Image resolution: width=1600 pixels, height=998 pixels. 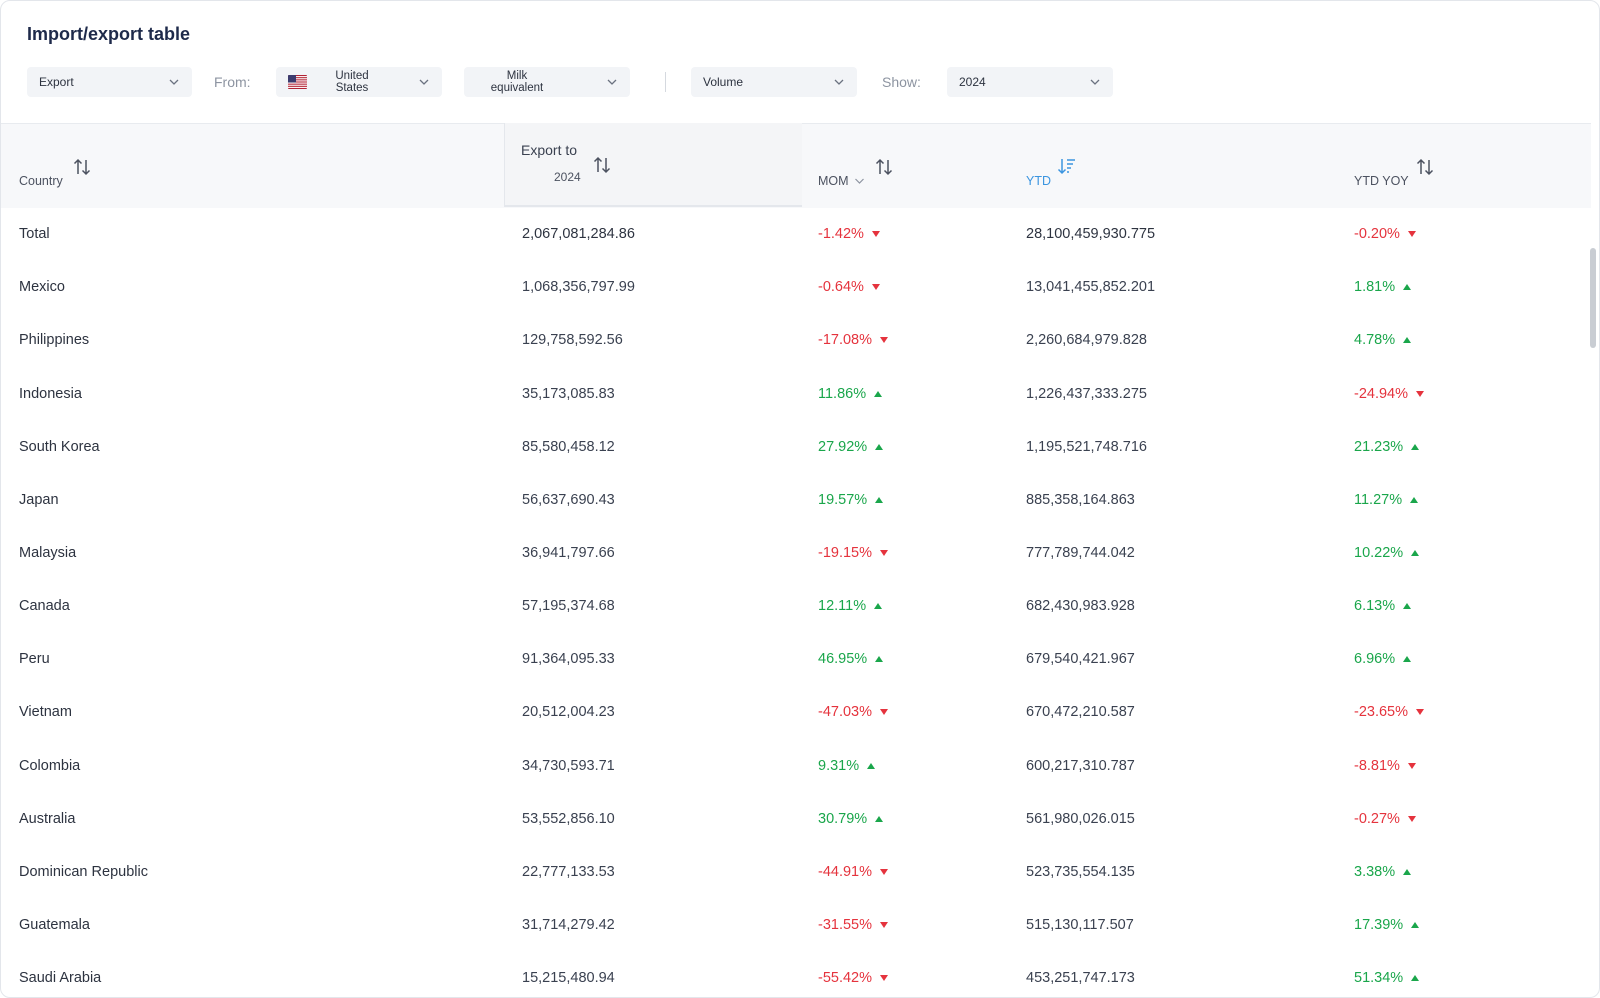 I want to click on column-header-ytd: YTD, so click(x=1038, y=181).